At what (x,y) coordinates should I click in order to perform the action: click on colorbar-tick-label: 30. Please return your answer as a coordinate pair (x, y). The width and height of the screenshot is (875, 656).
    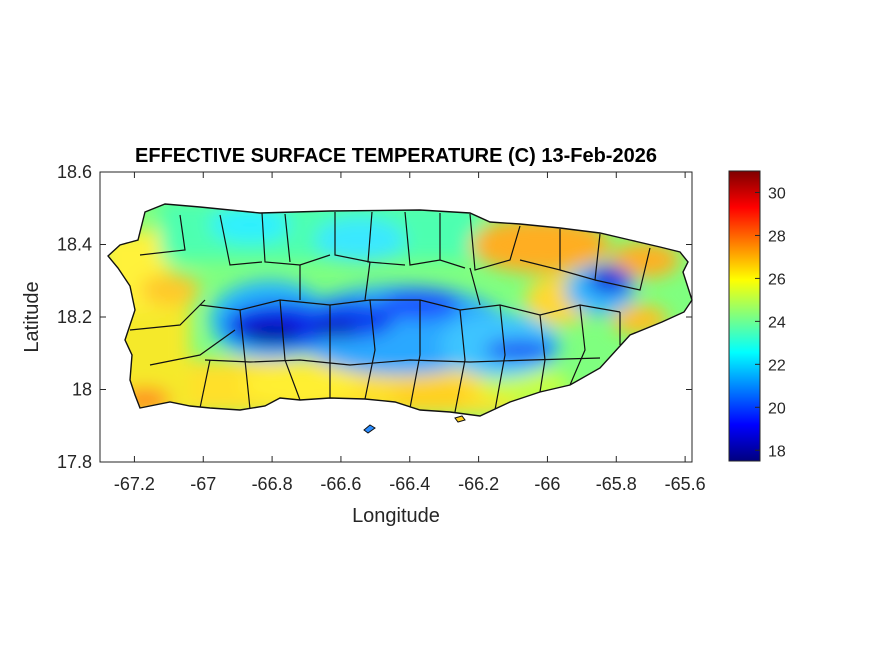
    Looking at the image, I should click on (777, 193).